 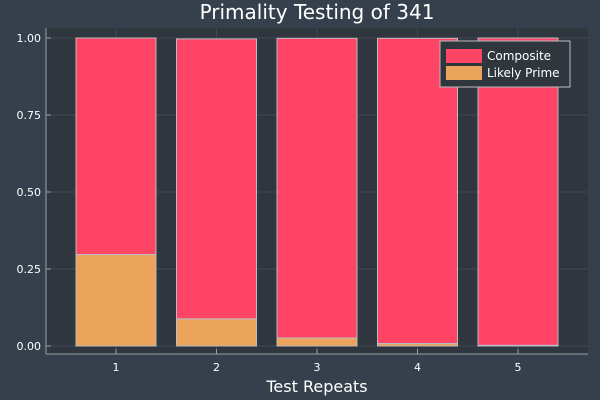 What do you see at coordinates (29, 192) in the screenshot?
I see `y-tick-label-2: 0.50` at bounding box center [29, 192].